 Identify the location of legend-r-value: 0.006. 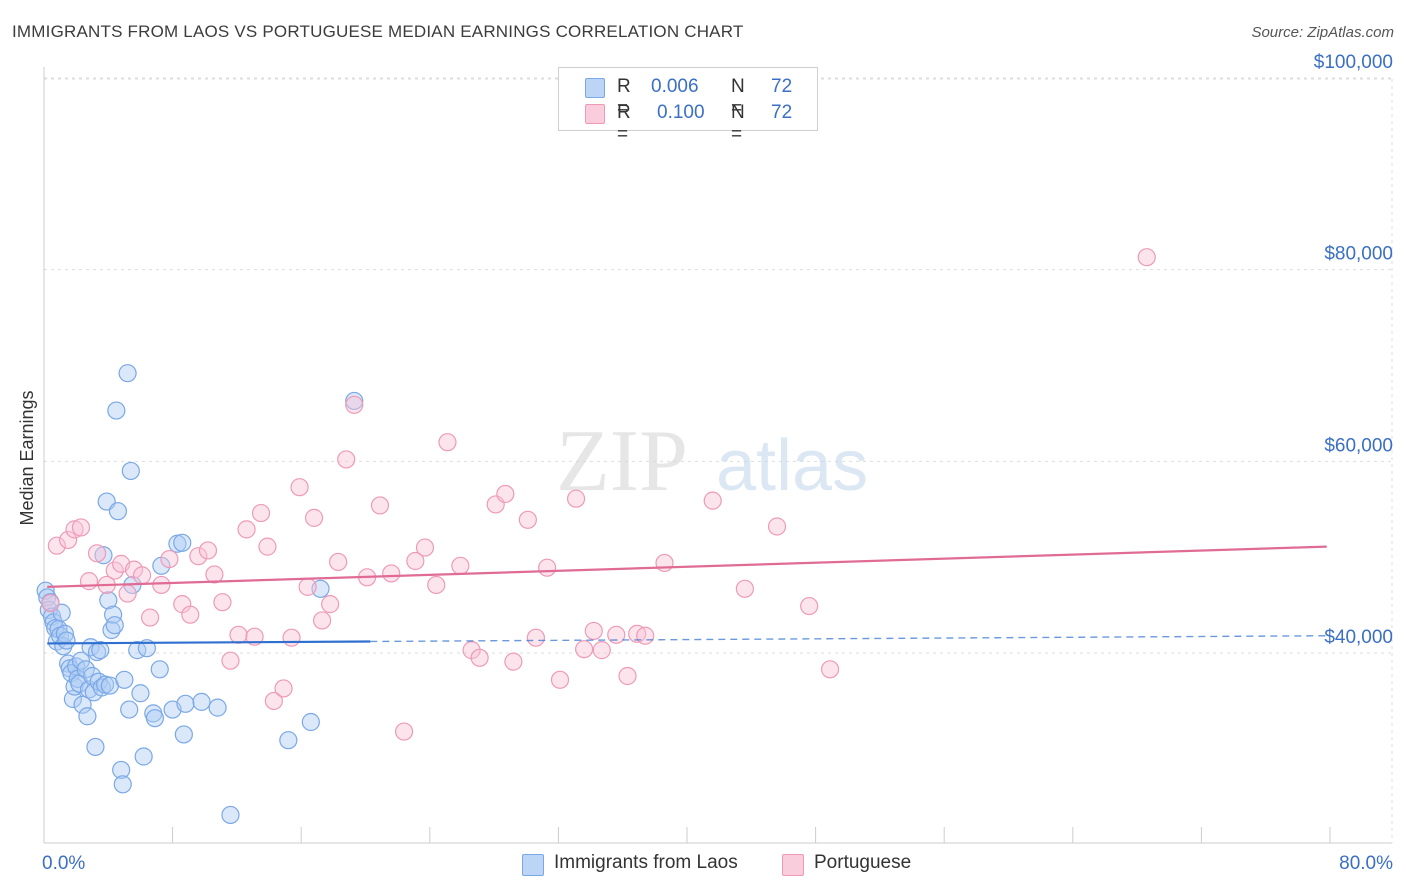
(675, 86).